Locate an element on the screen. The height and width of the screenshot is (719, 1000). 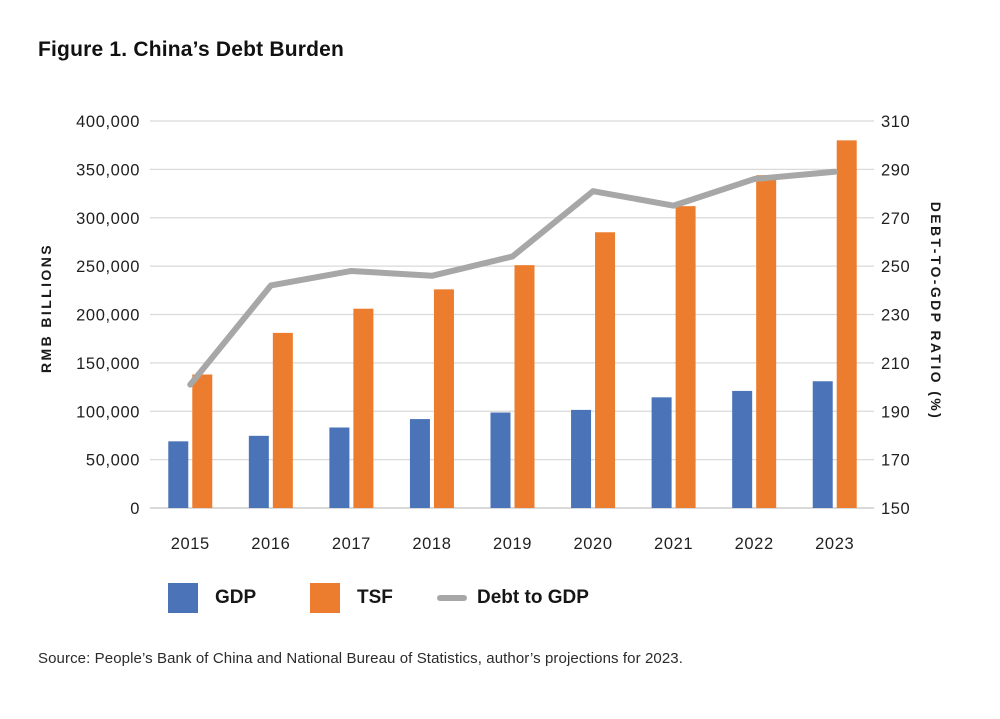
bar-gdp-2015 is located at coordinates (178, 474).